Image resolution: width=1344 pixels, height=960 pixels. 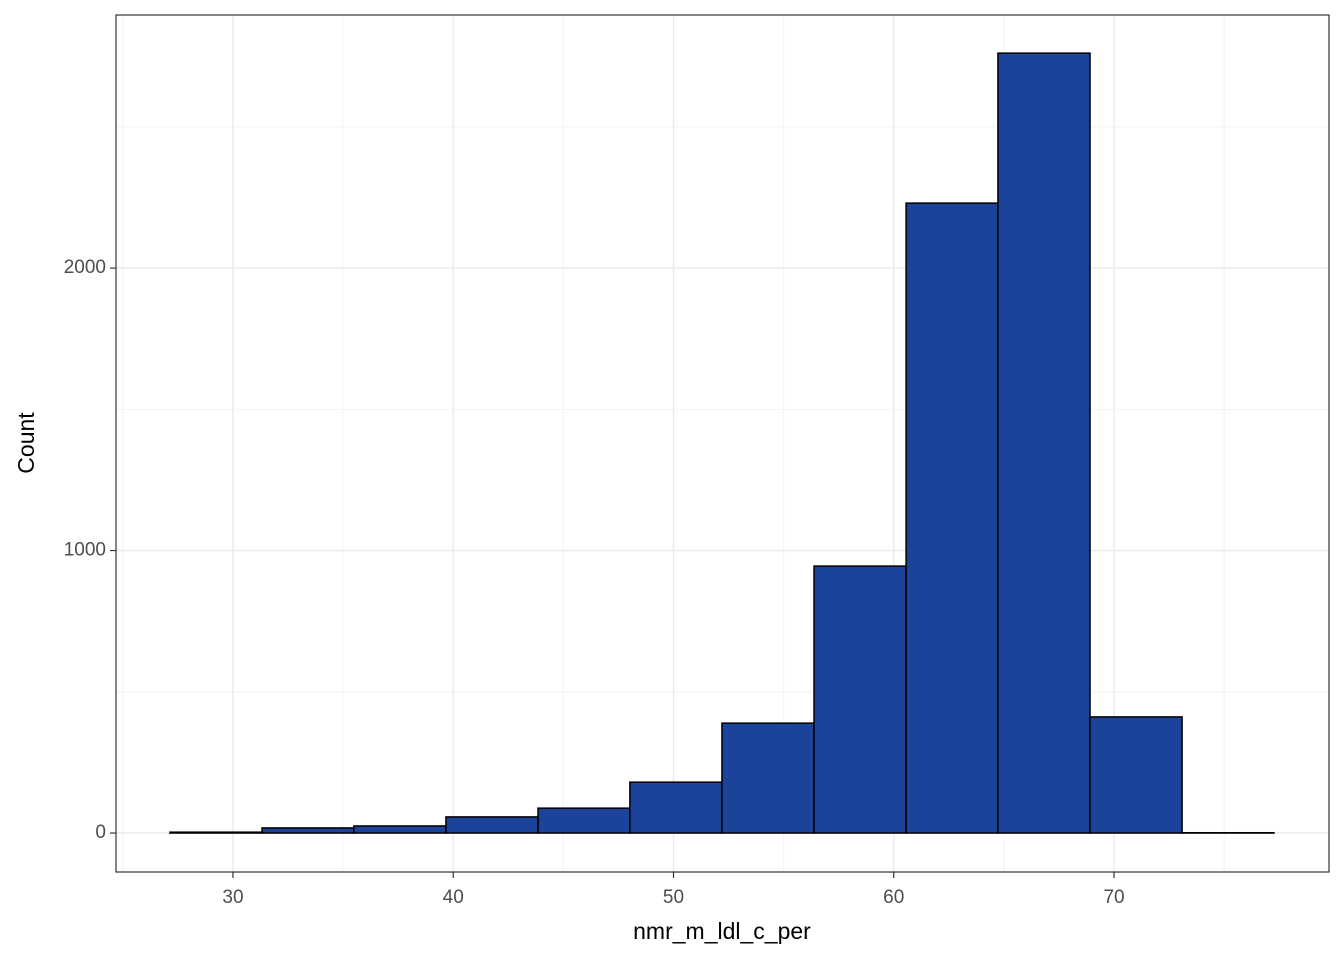 I want to click on y-tick-label: 2000, so click(x=85, y=267).